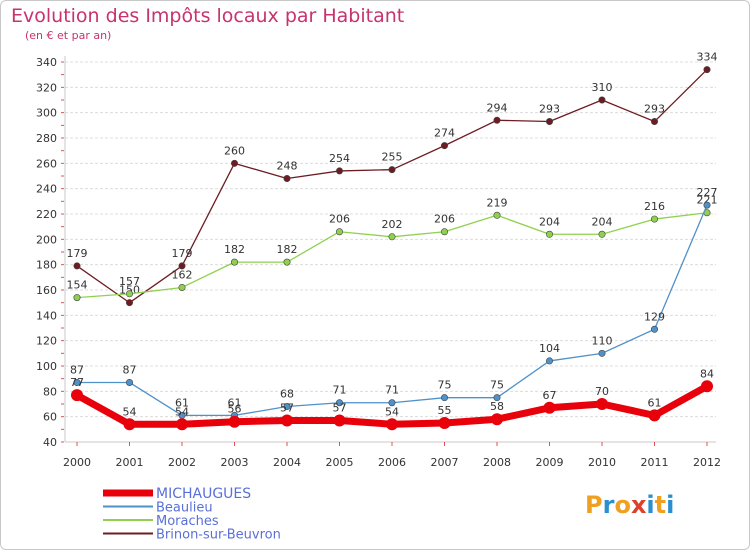  Describe the element at coordinates (182, 411) in the screenshot. I see `data-label: 54` at that location.